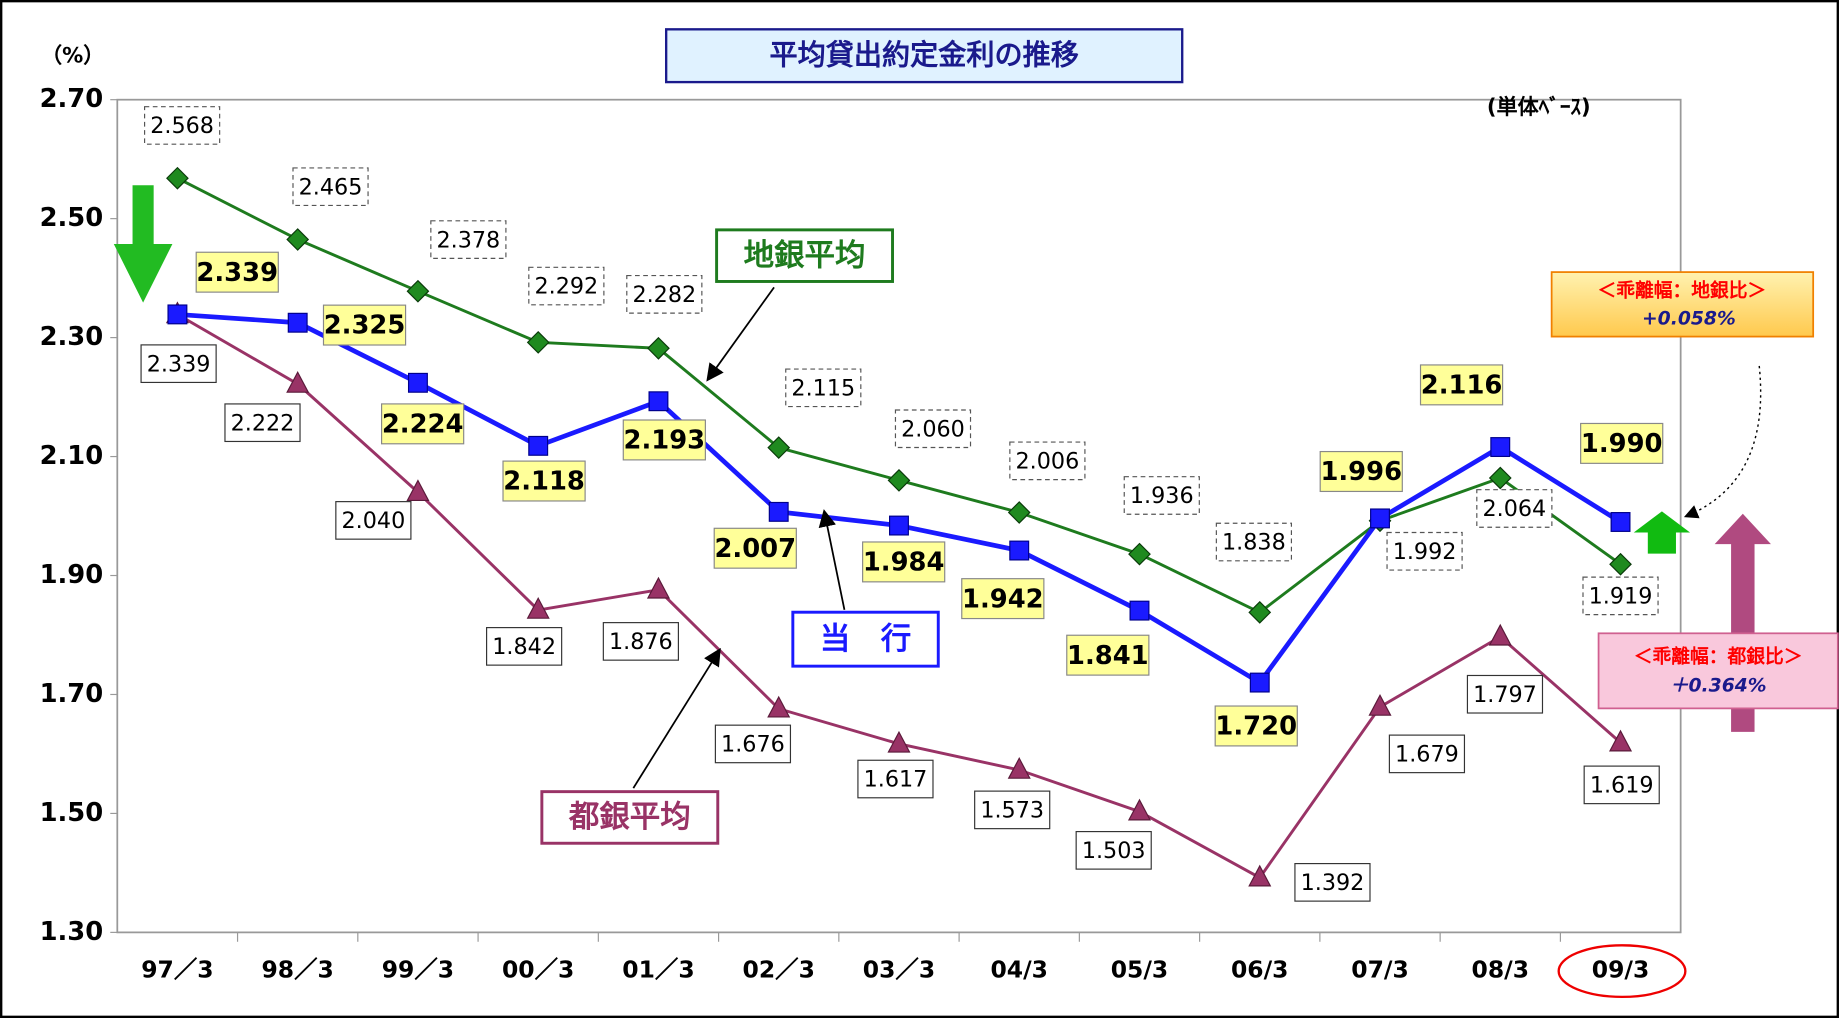  I want to click on data-label: 1.936, so click(1162, 496).